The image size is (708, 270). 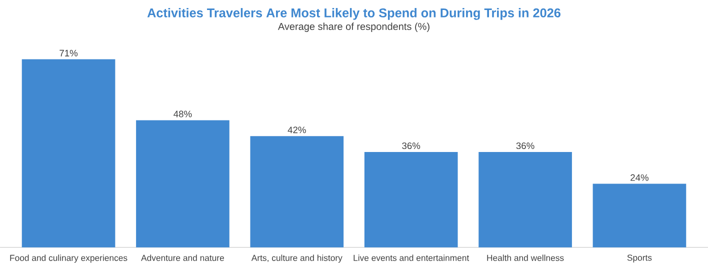 I want to click on x-tick-label: Food and culinary experiences, so click(x=69, y=258).